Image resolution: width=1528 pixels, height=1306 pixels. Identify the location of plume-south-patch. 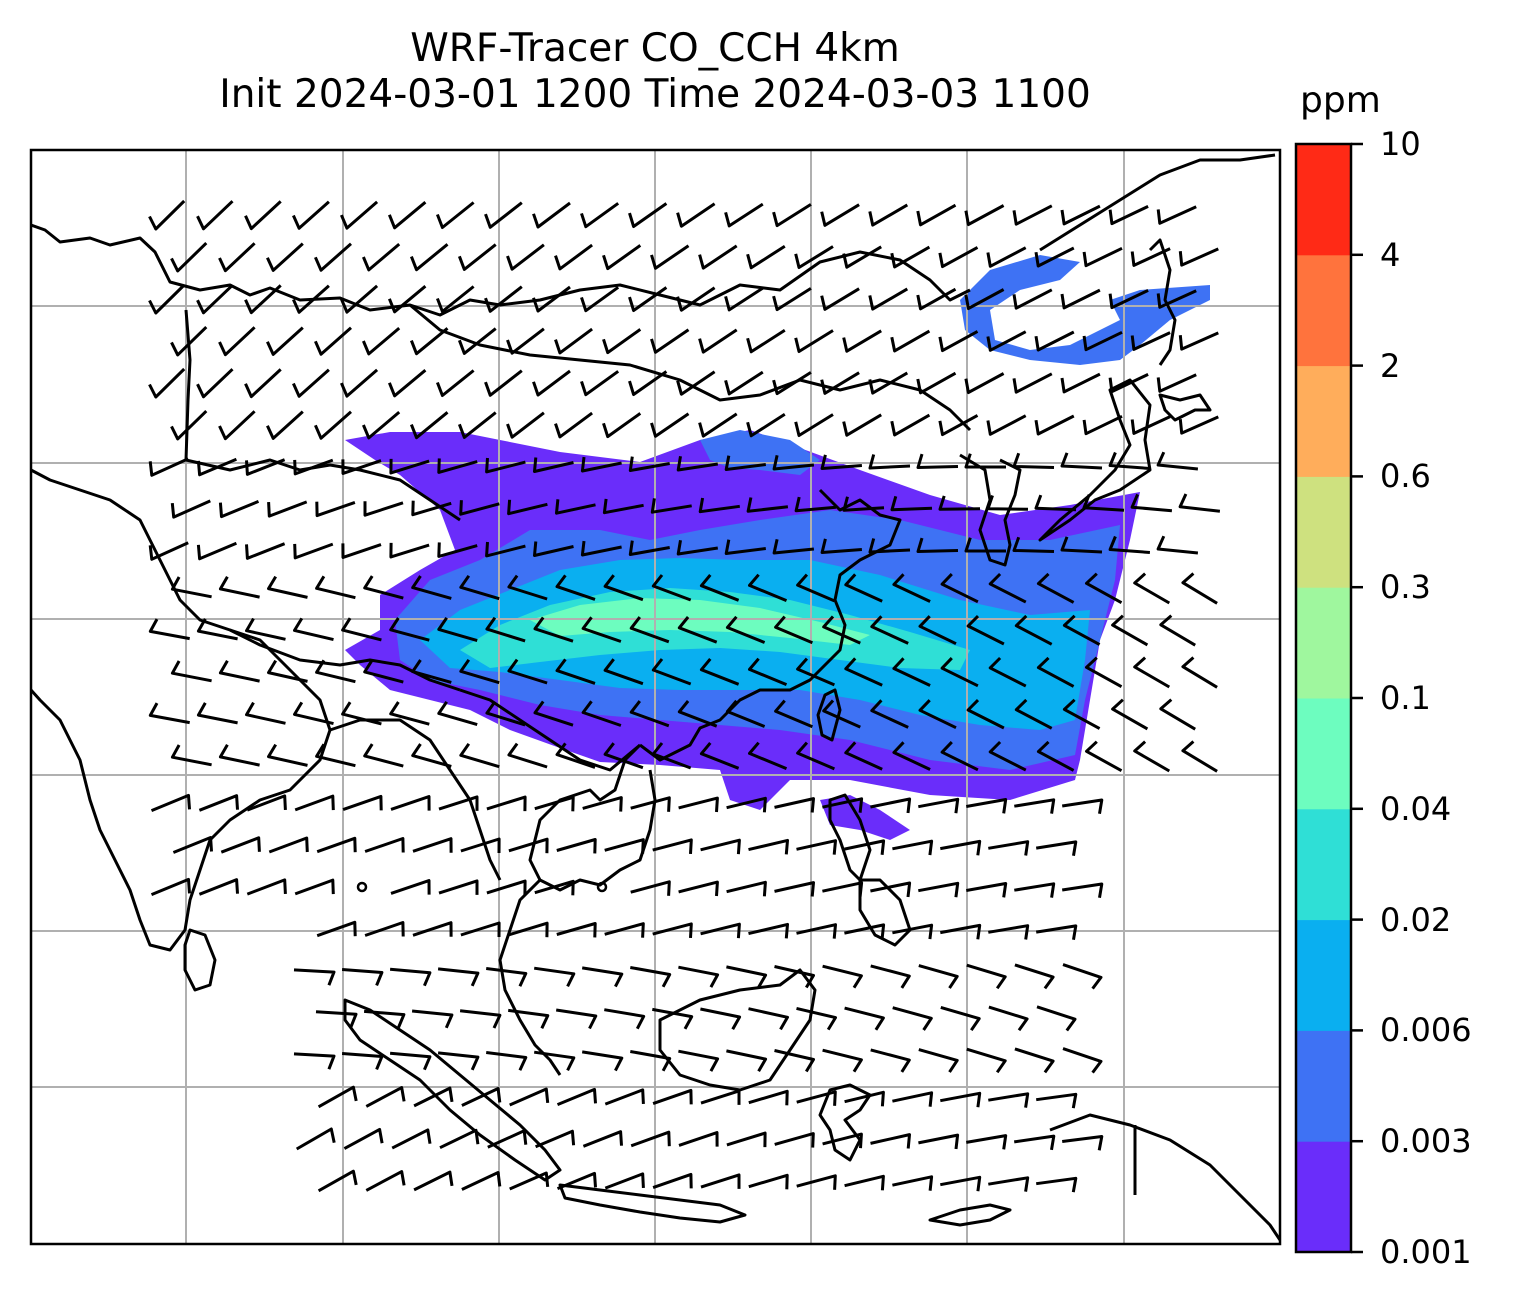
(865, 817).